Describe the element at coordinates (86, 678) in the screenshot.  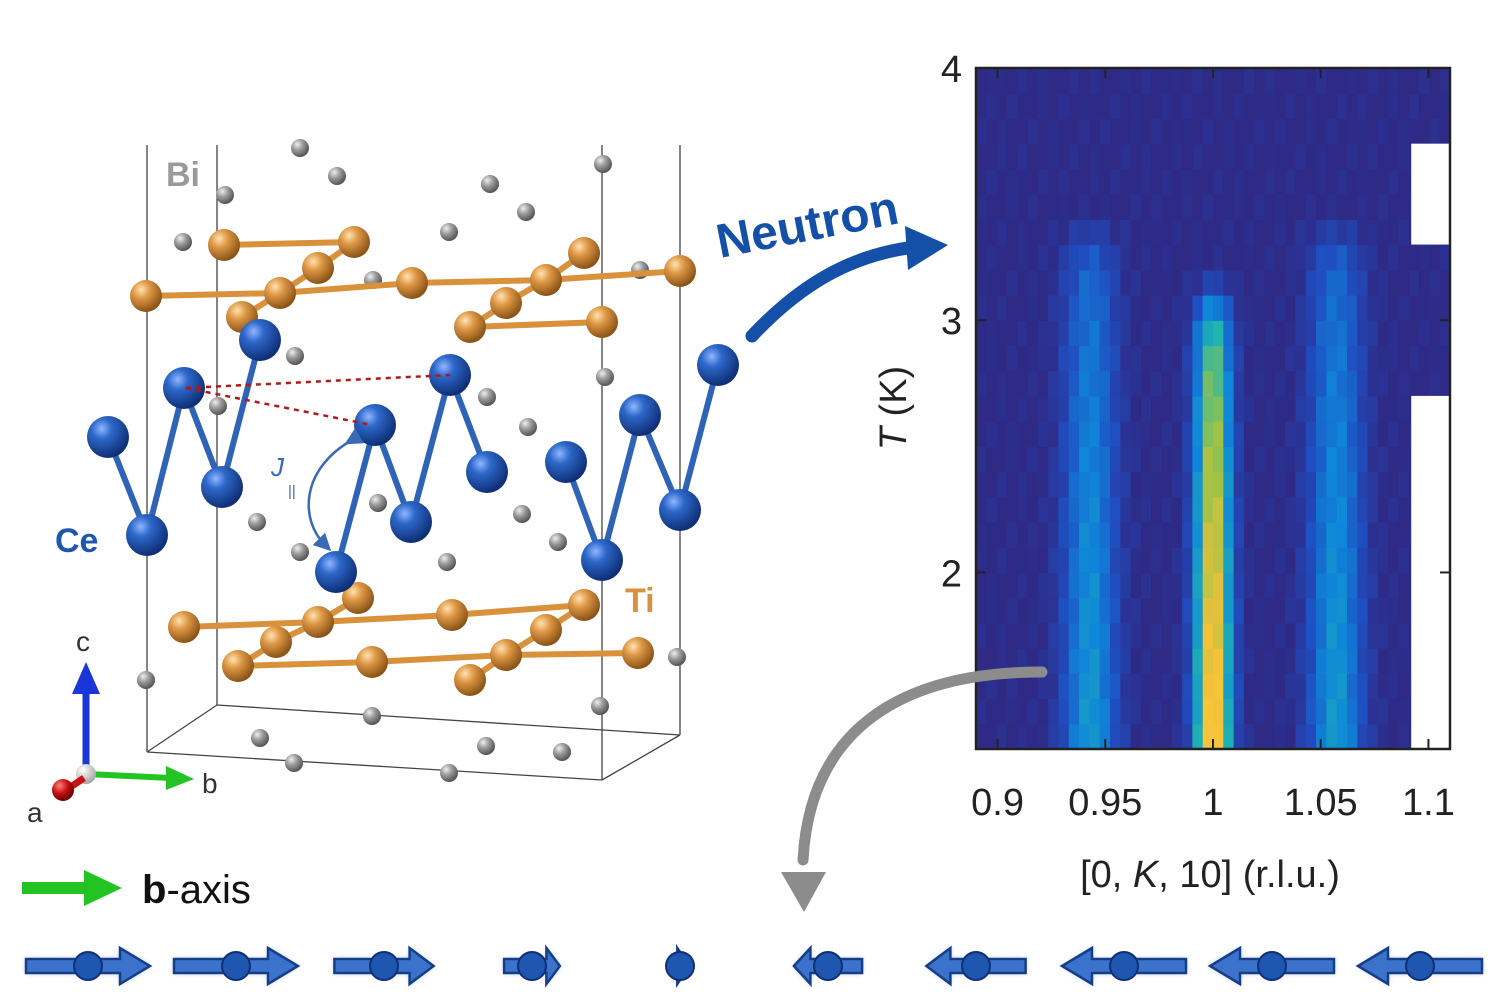
I see `c-axis-arrowhead` at that location.